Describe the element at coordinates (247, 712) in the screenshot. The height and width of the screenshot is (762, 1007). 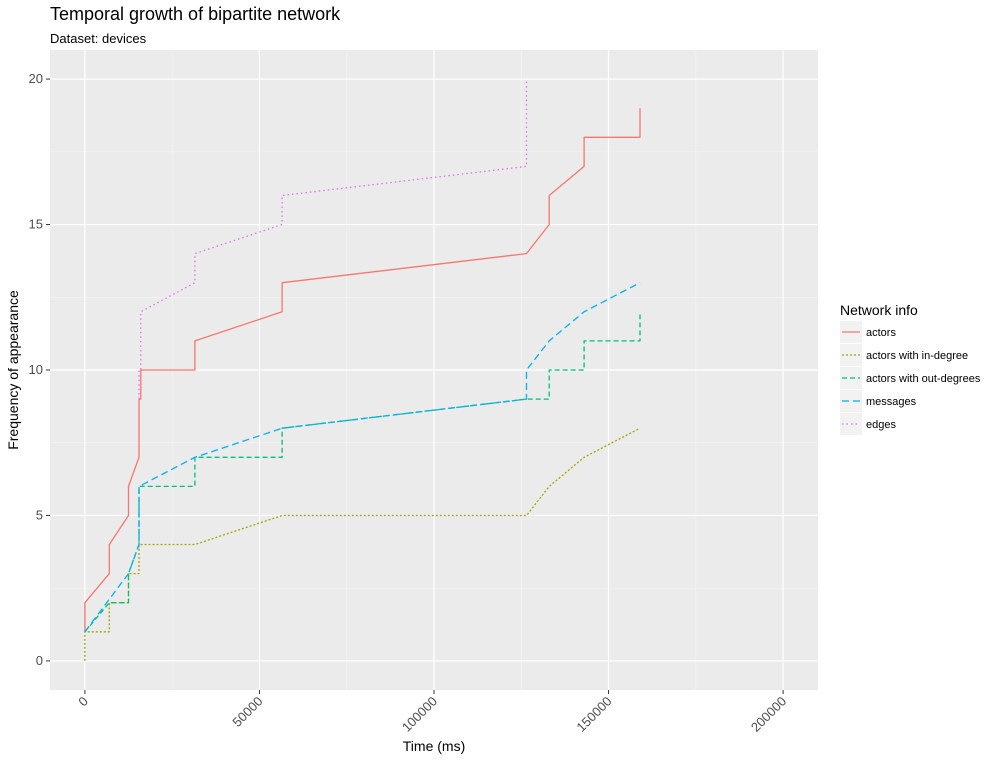
I see `x-tick-label: 50000` at that location.